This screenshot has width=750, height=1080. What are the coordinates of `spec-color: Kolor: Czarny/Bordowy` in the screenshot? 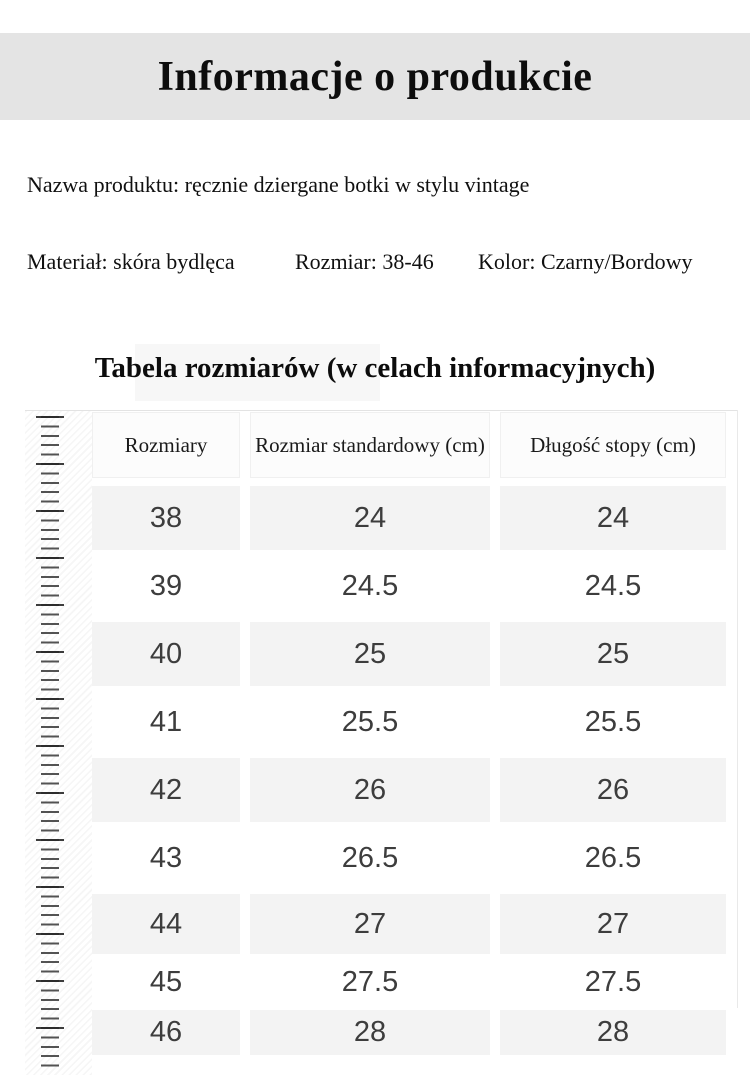 It's located at (585, 261).